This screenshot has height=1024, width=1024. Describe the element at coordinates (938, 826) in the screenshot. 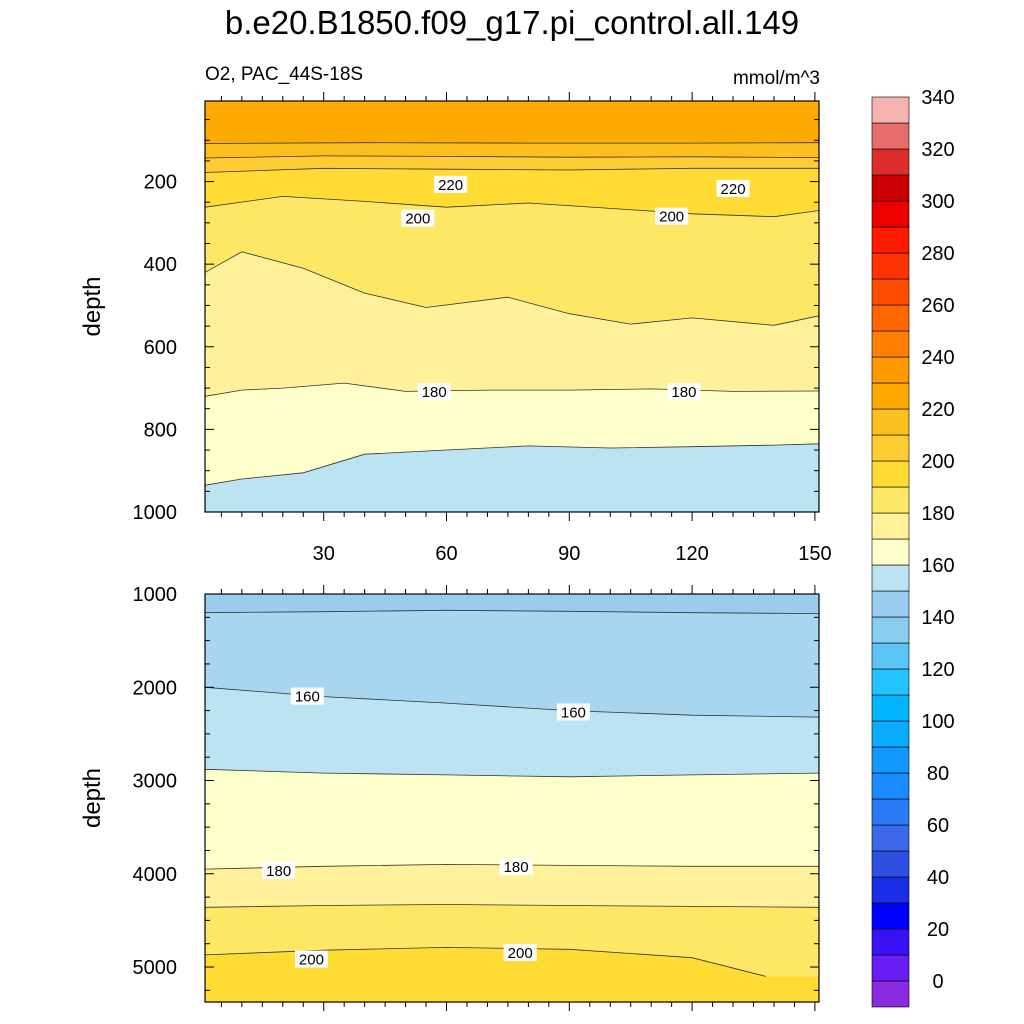

I see `colorbar-tick-label: 60` at that location.